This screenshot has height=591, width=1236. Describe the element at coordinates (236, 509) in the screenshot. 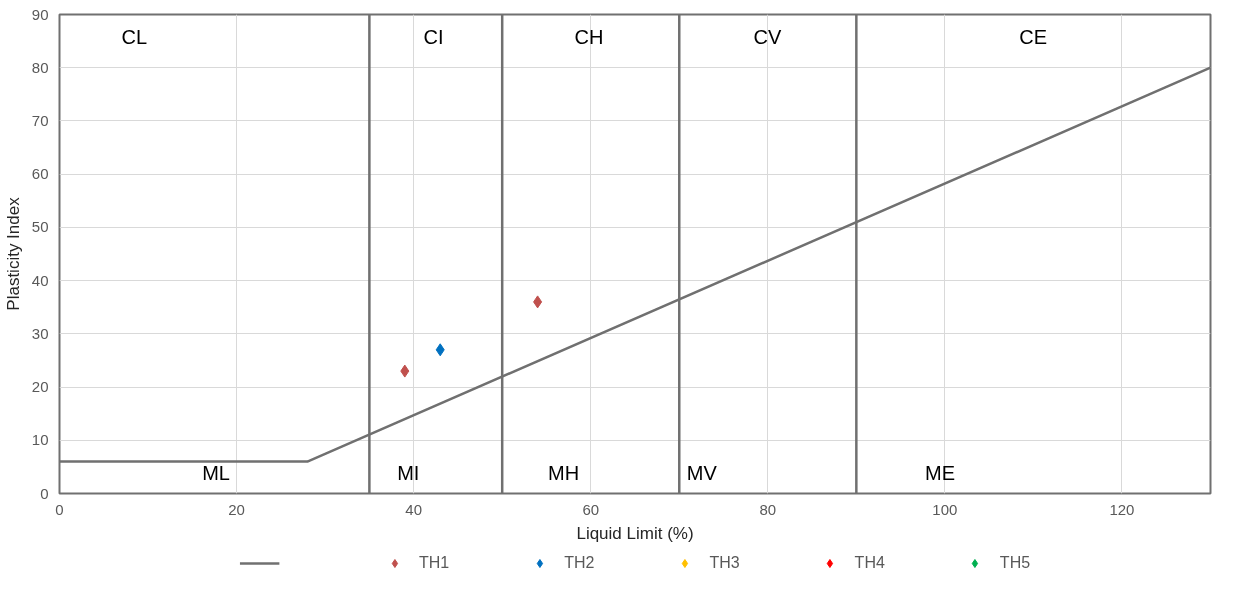

I see `x-tick-label: 20` at that location.